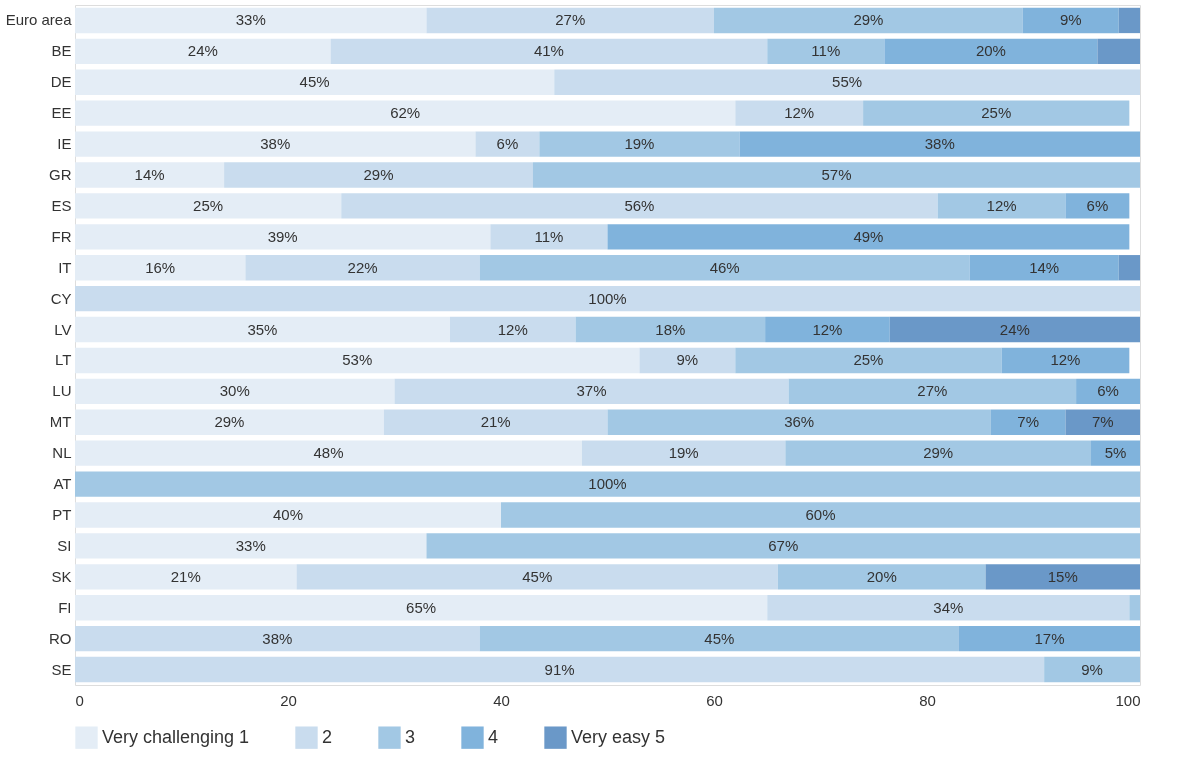  Describe the element at coordinates (61, 576) in the screenshot. I see `y-tick-label: SK` at that location.